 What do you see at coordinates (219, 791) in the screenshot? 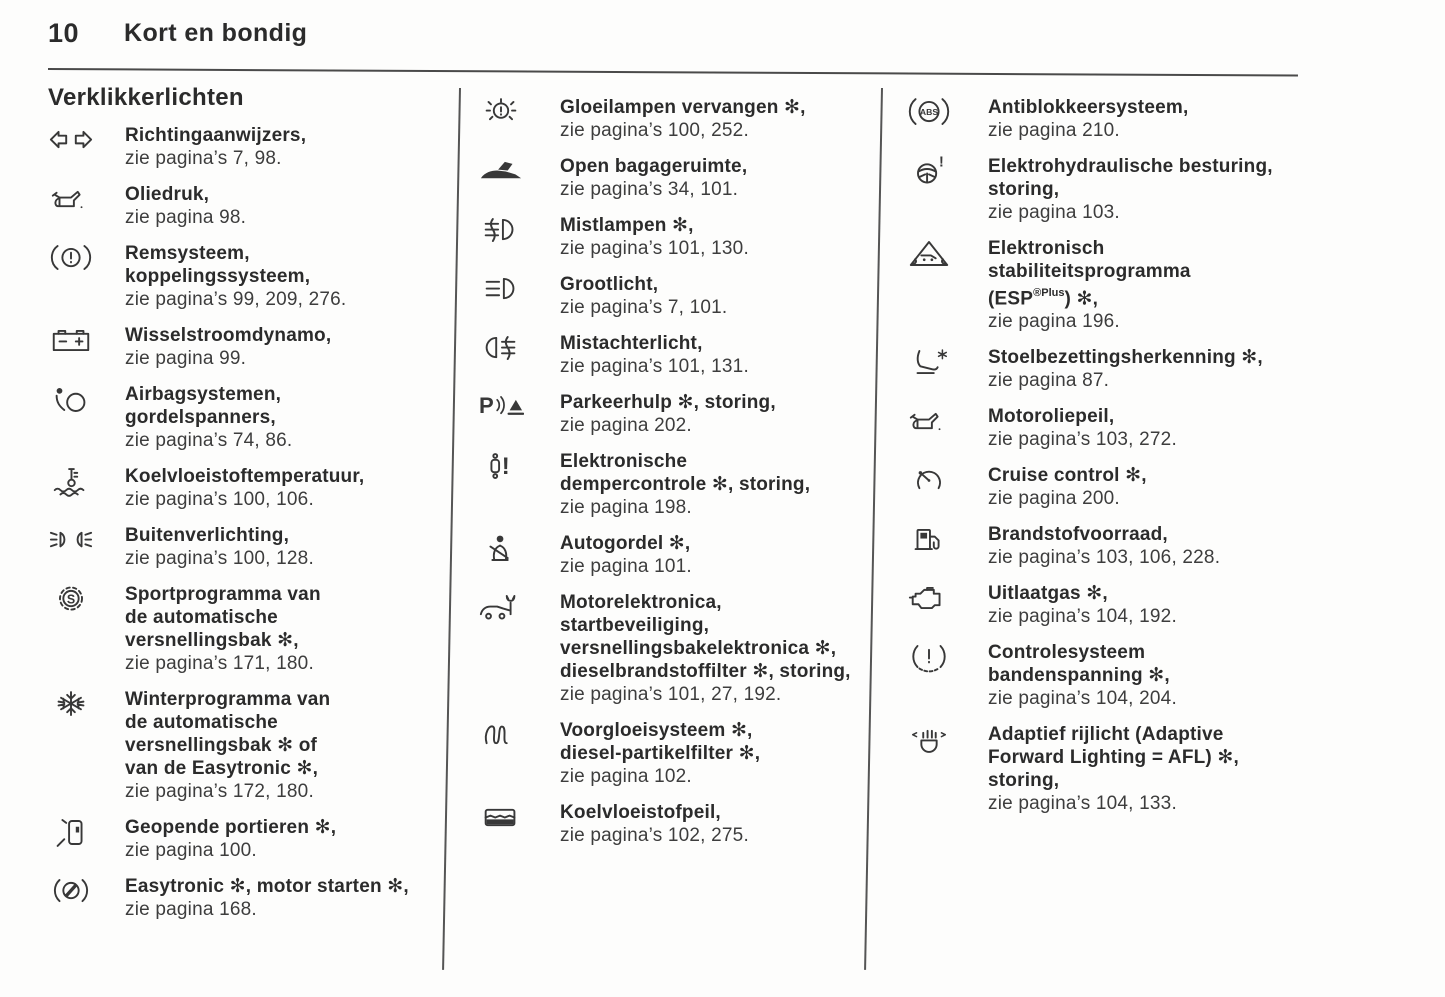
I see `entry-page-ref: zie pagina’s 172, 180.` at bounding box center [219, 791].